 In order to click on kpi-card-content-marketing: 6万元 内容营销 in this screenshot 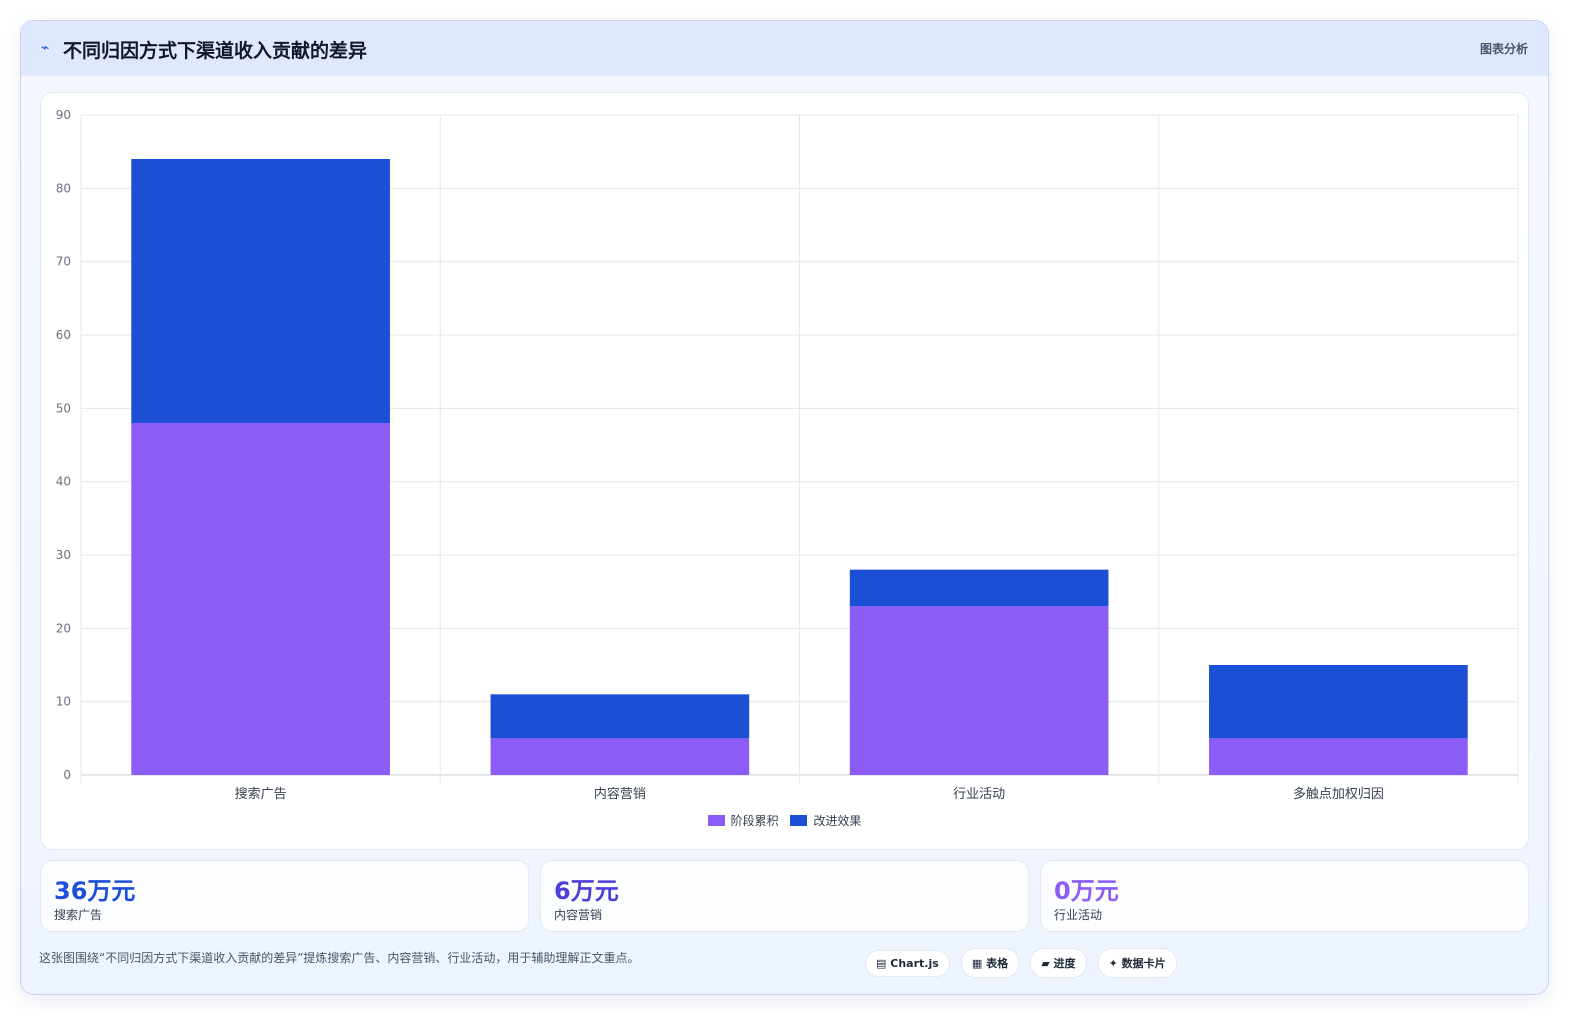, I will do `click(784, 896)`.